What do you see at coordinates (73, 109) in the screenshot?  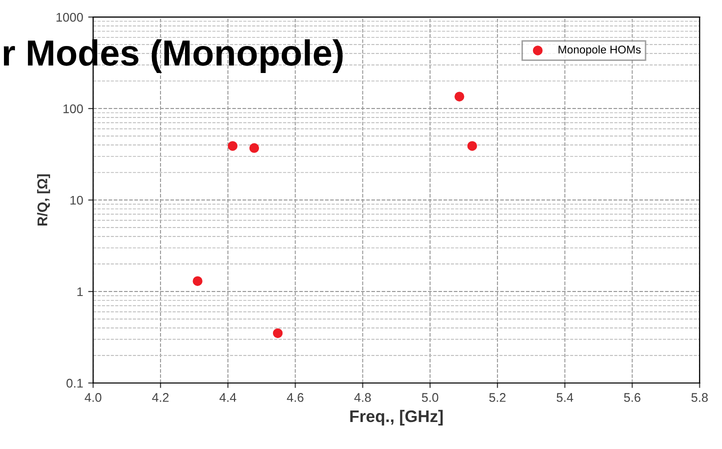 I see `y-tick-label: 100` at bounding box center [73, 109].